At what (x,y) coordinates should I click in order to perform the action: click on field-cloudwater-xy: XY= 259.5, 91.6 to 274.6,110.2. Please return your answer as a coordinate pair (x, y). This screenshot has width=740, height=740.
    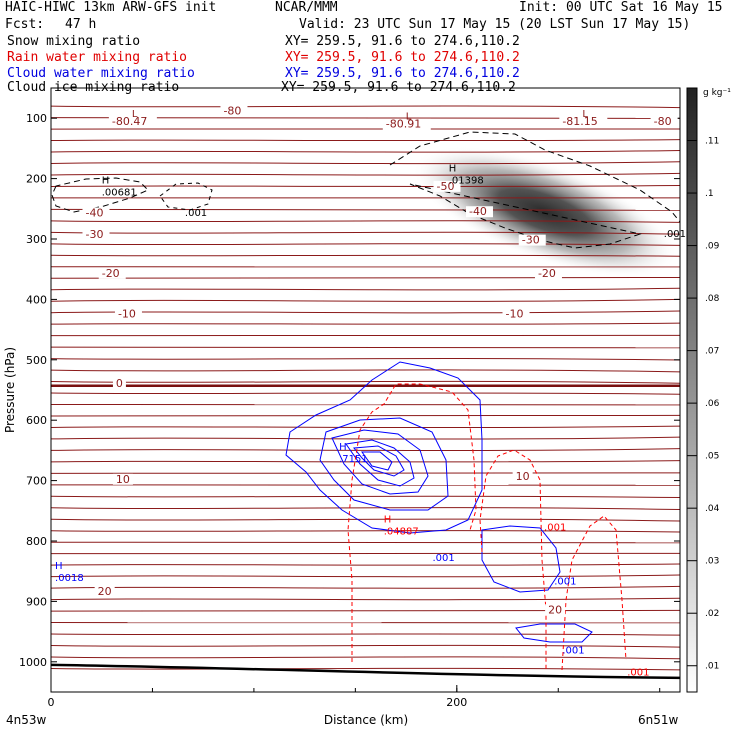
    Looking at the image, I should click on (402, 73).